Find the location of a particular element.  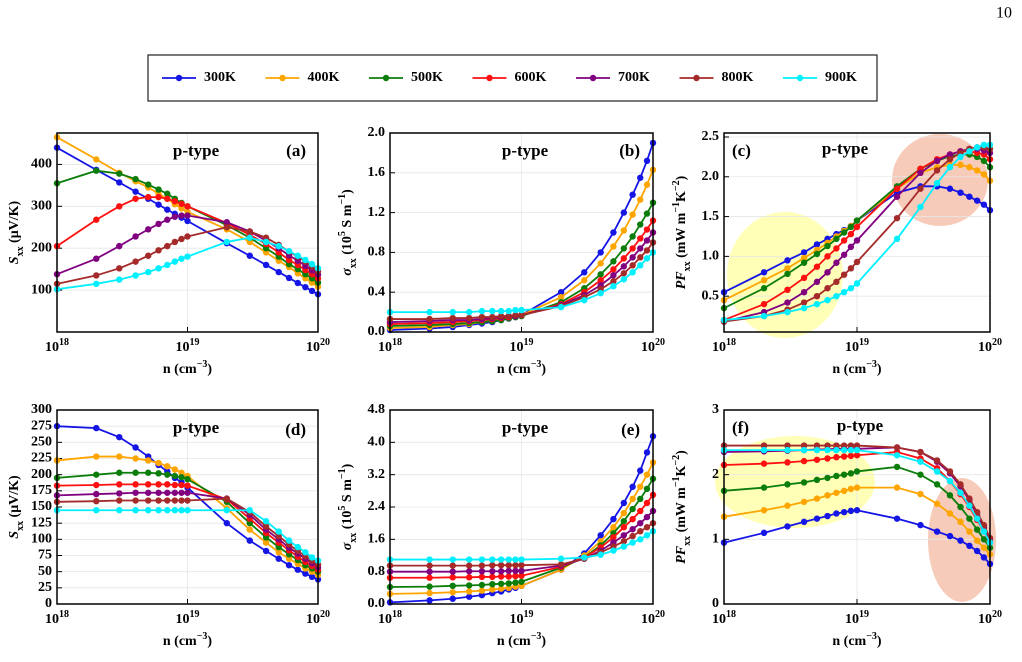

y-tick-label: 1.6 is located at coordinates (377, 539).